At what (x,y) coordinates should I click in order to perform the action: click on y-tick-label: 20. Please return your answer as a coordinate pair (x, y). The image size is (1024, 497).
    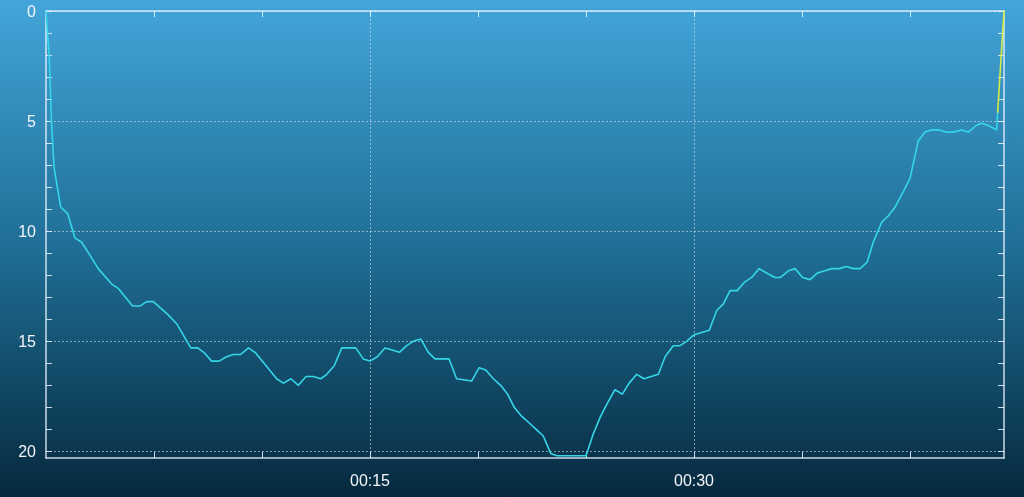
    Looking at the image, I should click on (27, 451).